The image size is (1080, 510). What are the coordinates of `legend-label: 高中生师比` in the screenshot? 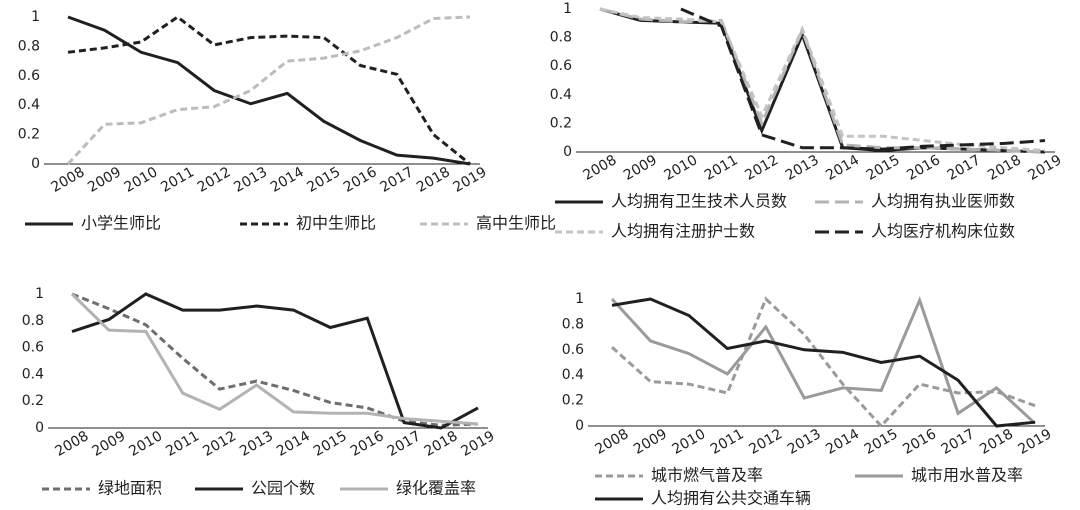 It's located at (516, 223).